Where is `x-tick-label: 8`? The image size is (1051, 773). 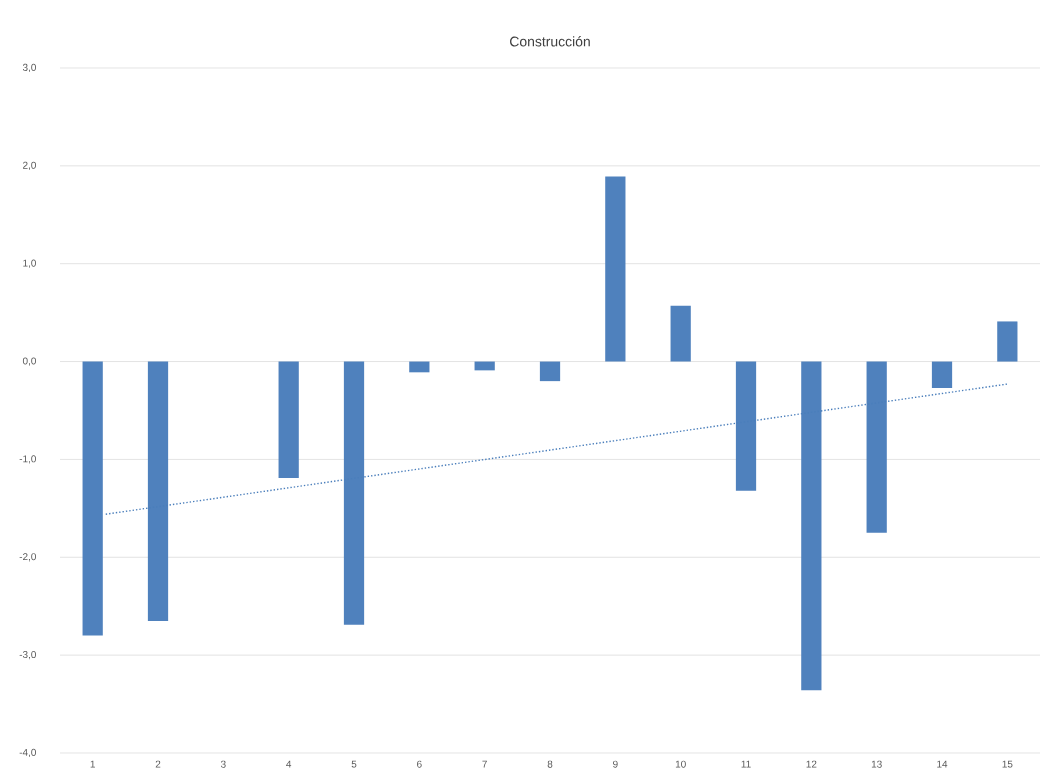
x-tick-label: 8 is located at coordinates (550, 764).